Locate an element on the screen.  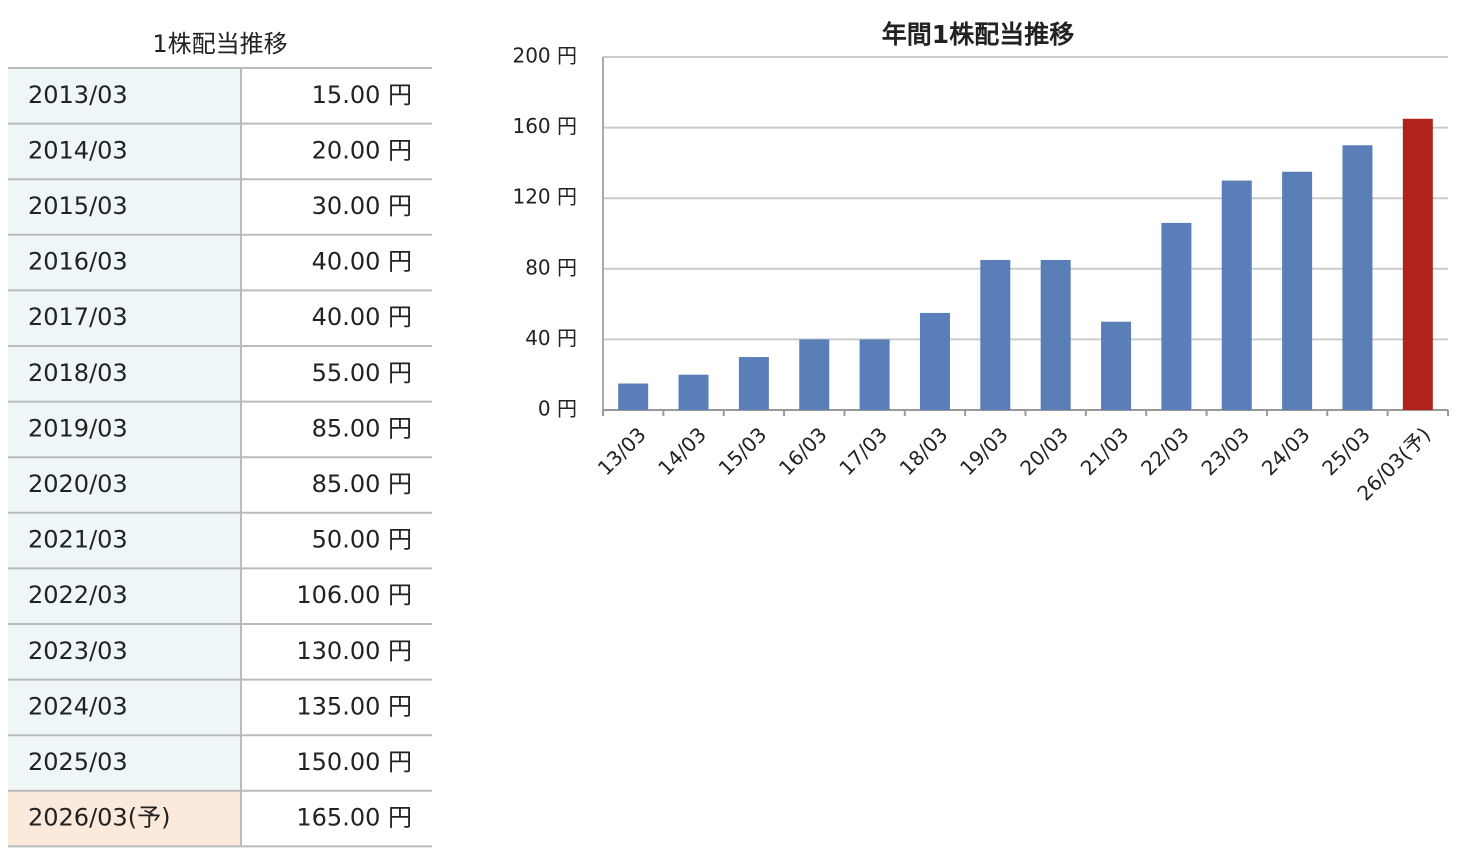
table-label: 2018/03 is located at coordinates (78, 373).